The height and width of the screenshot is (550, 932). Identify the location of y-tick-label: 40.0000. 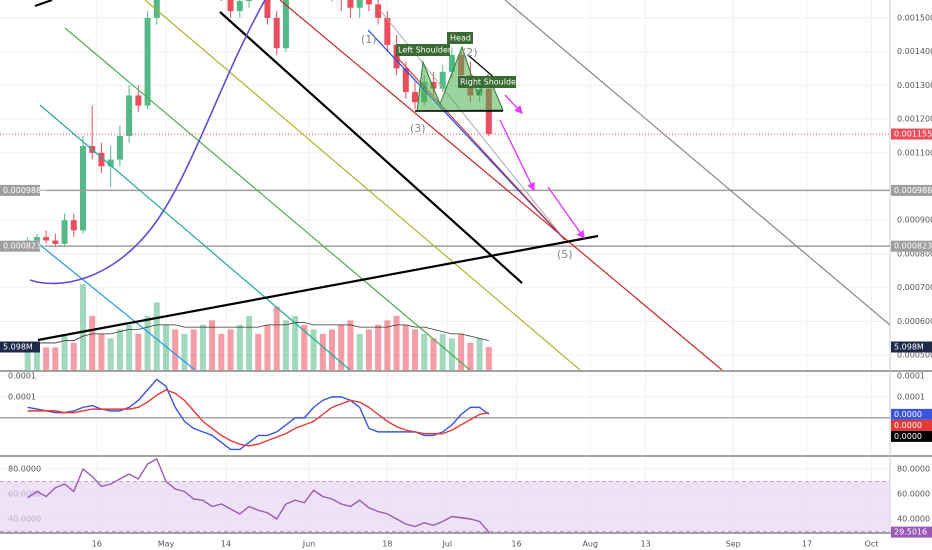
(913, 519).